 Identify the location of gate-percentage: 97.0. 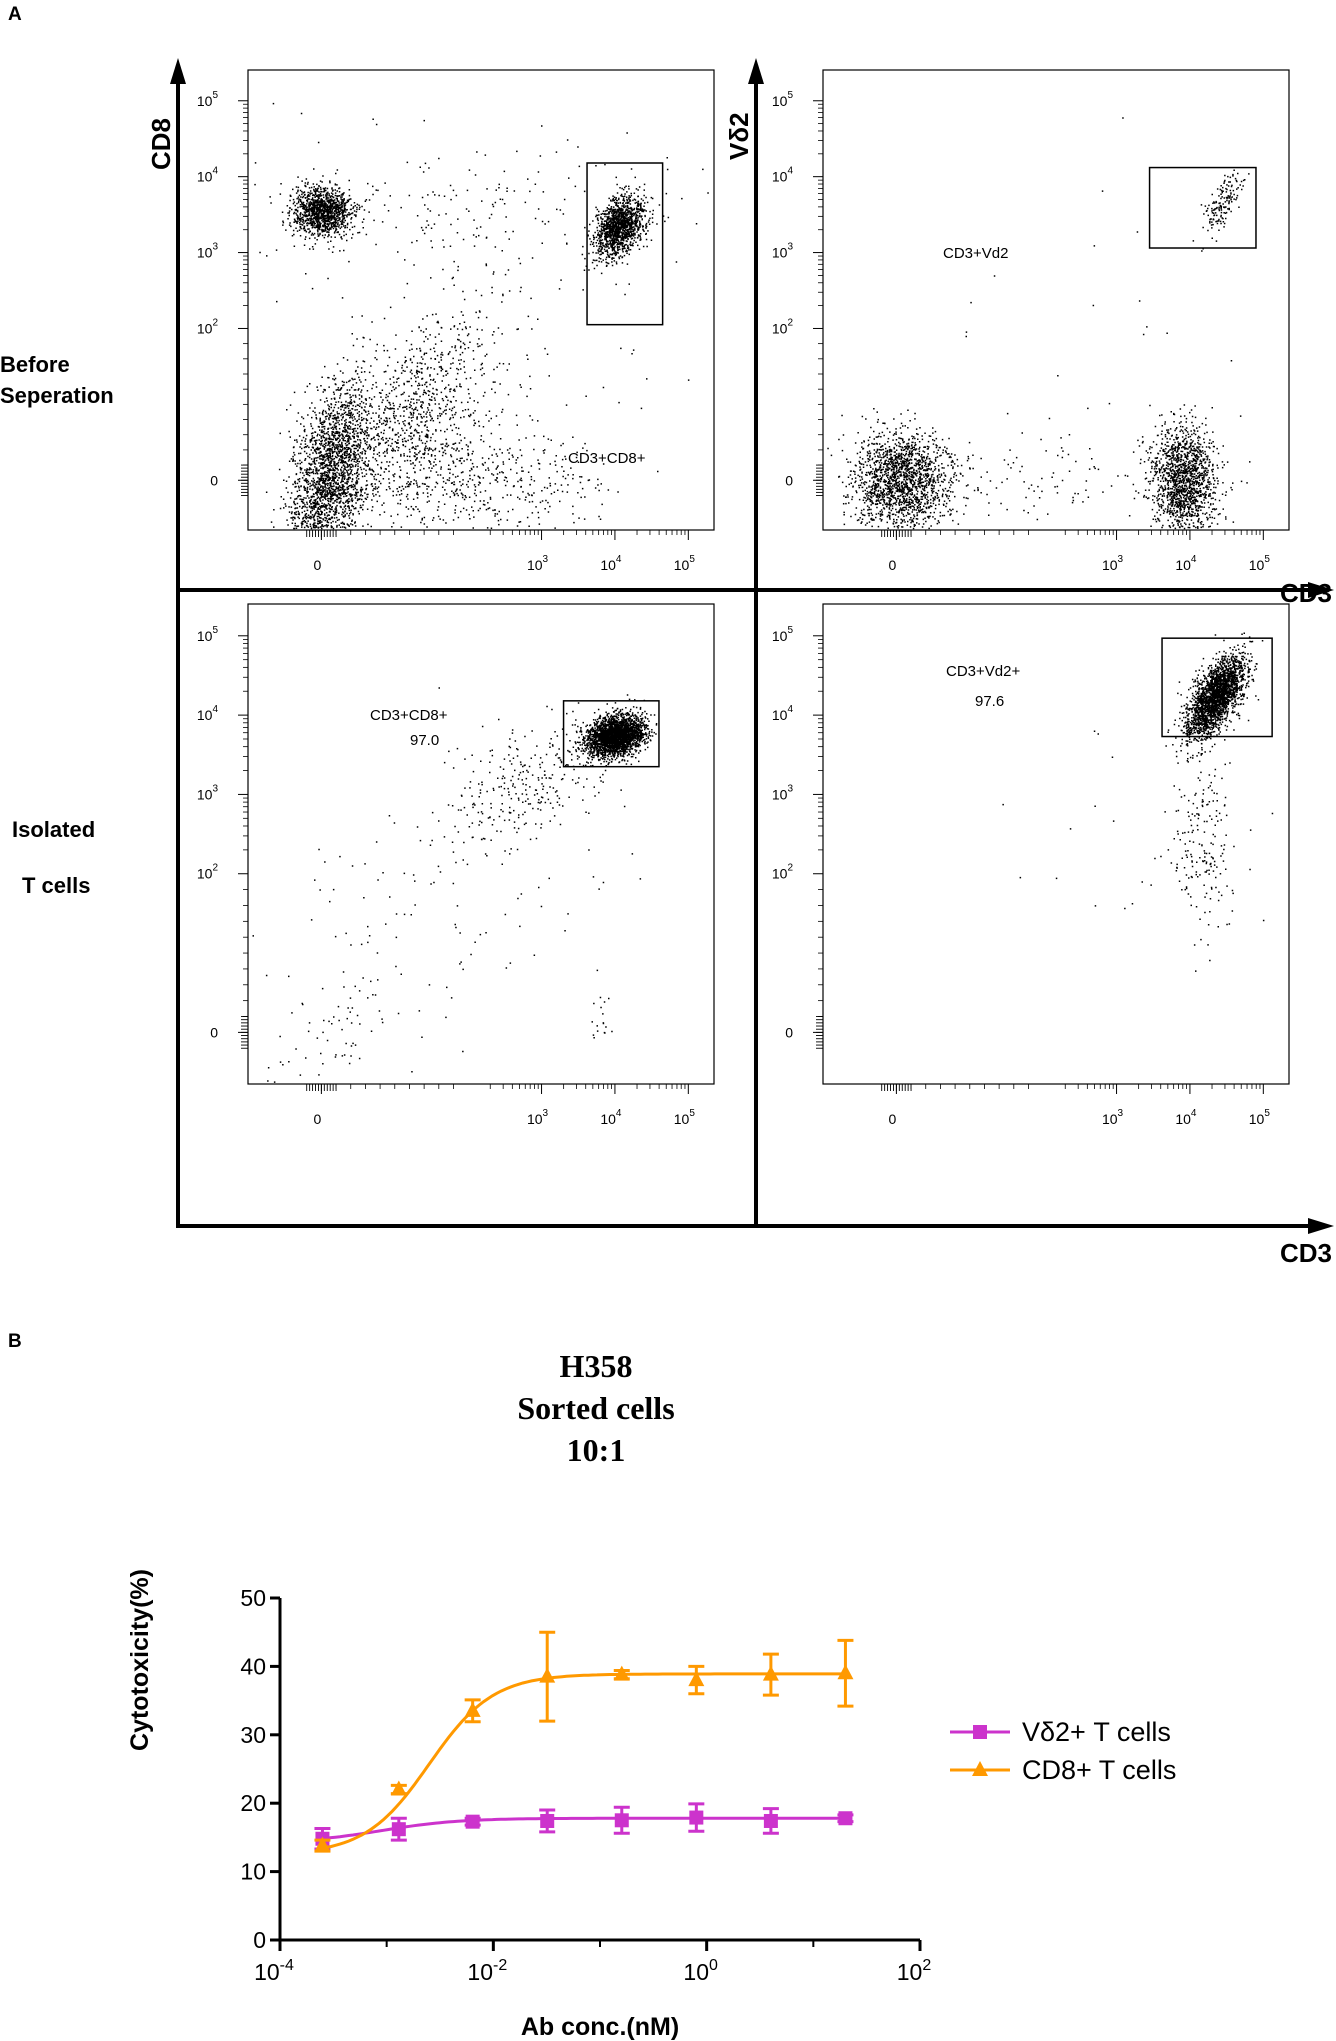
(424, 740).